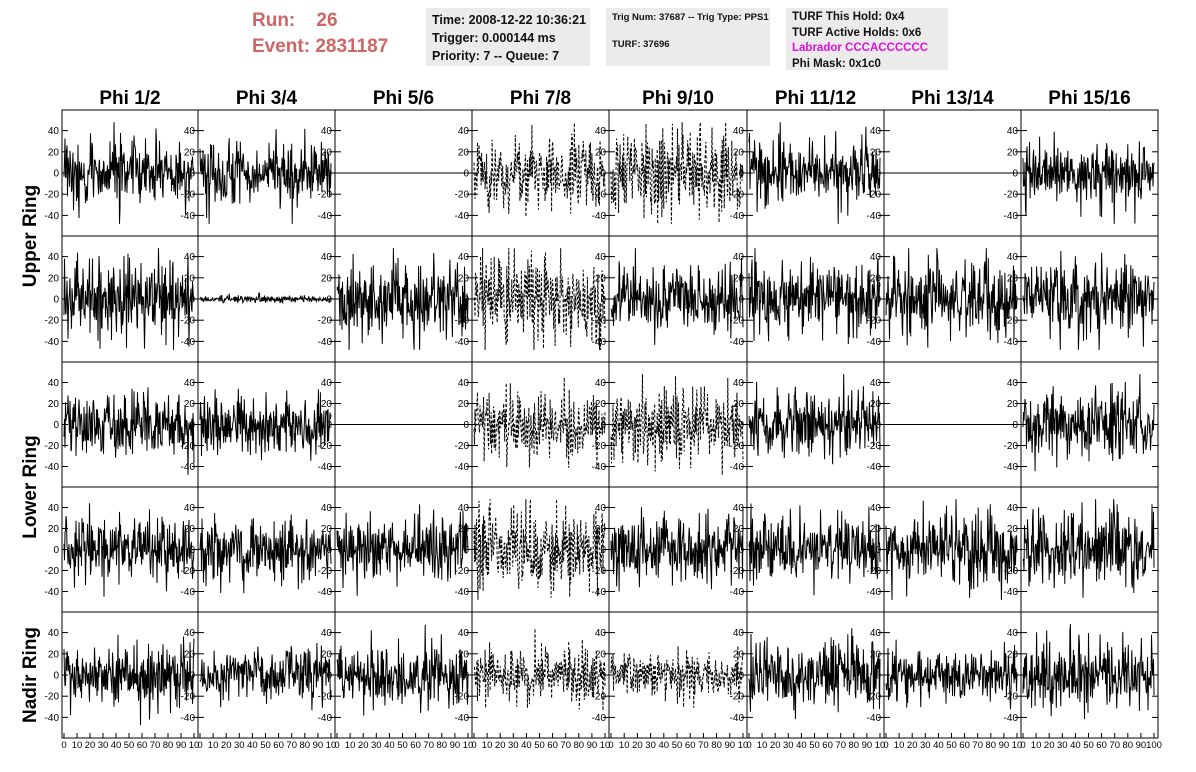 The width and height of the screenshot is (1196, 772). What do you see at coordinates (836, 63) in the screenshot?
I see `phi-mask-text: Phi Mask: 0x1c0` at bounding box center [836, 63].